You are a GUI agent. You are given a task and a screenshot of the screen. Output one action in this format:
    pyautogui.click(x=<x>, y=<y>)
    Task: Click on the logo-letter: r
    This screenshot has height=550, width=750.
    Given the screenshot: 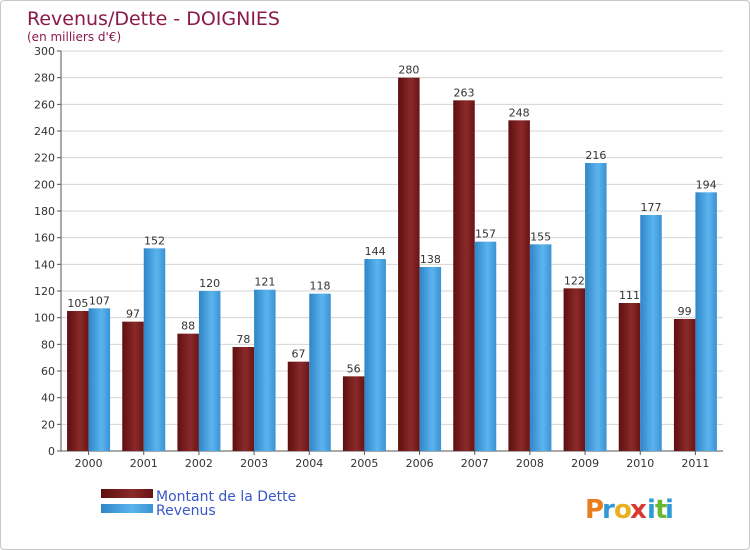 What is the action you would take?
    pyautogui.click(x=608, y=510)
    